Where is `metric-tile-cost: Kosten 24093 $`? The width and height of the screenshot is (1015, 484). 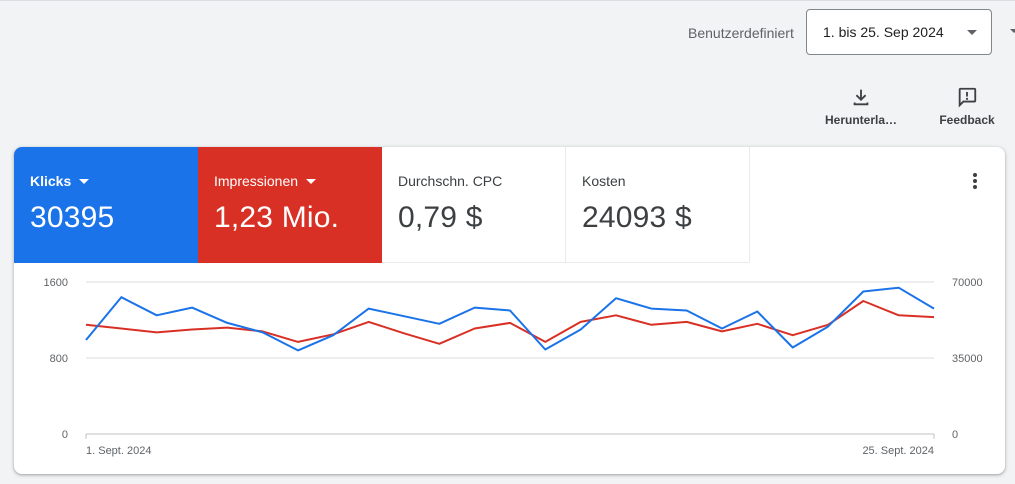
metric-tile-cost: Kosten 24093 $ is located at coordinates (658, 205).